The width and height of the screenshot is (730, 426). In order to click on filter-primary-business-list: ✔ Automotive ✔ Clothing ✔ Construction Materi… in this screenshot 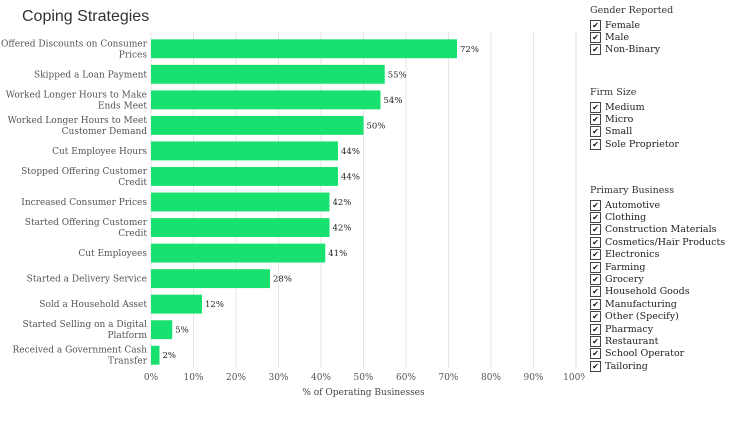, I will do `click(657, 285)`.